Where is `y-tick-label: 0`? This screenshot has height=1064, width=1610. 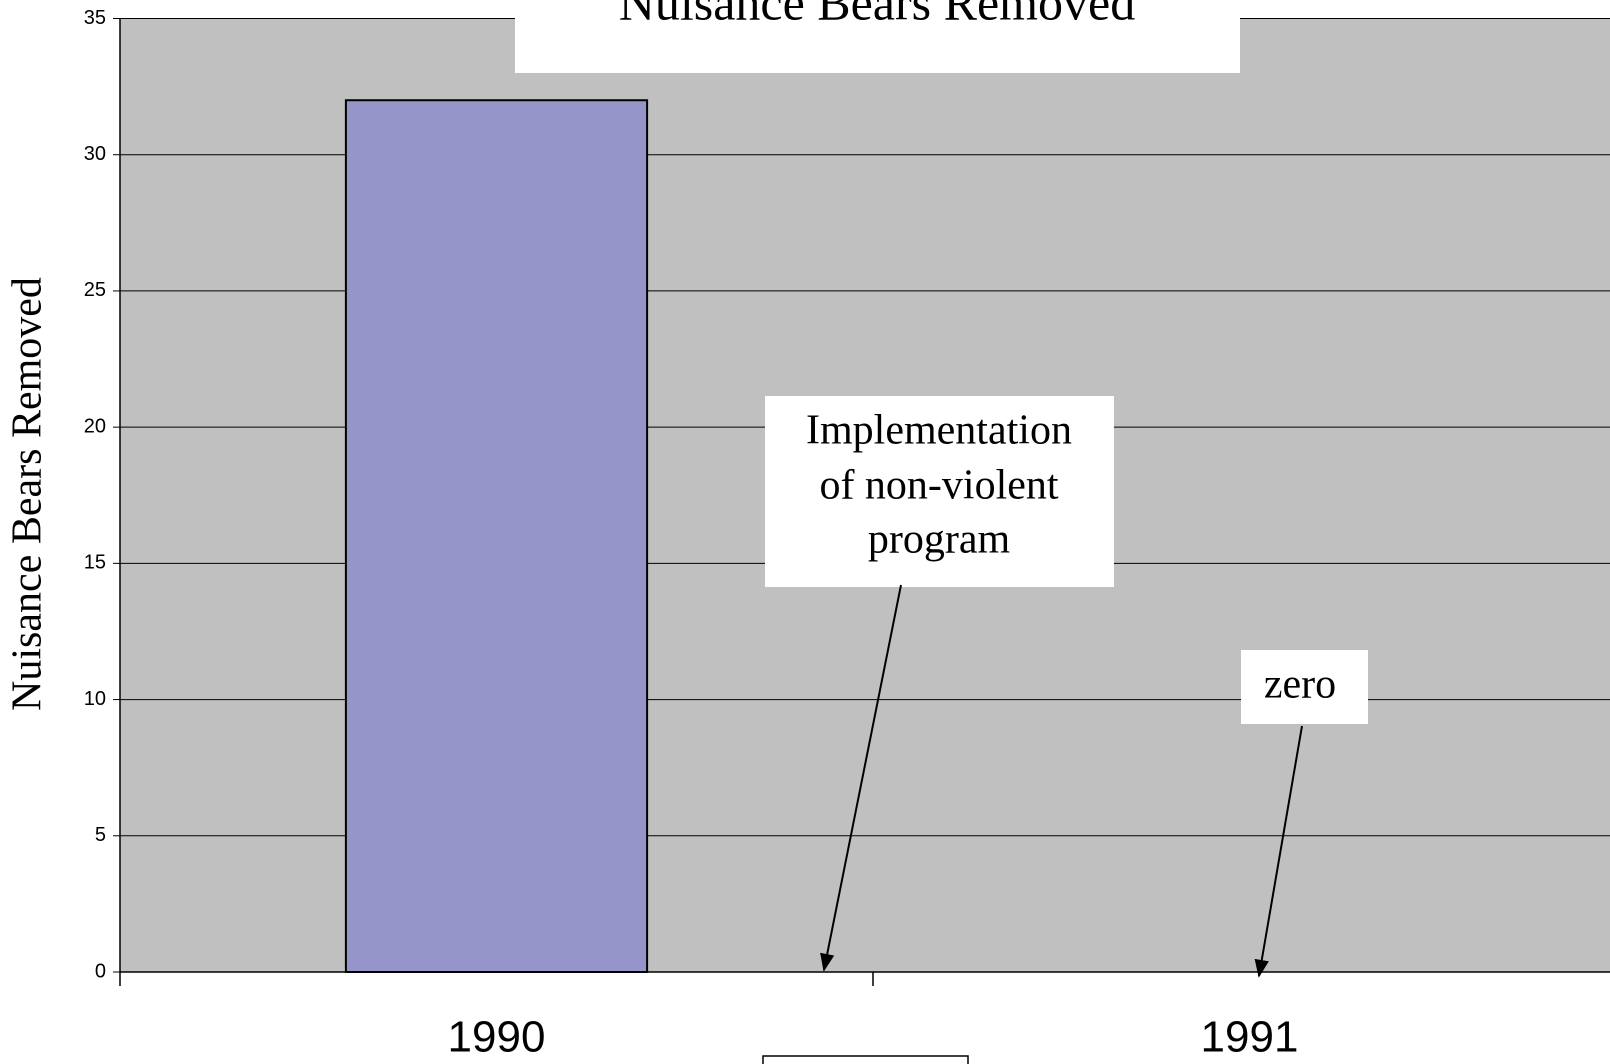 y-tick-label: 0 is located at coordinates (100, 971).